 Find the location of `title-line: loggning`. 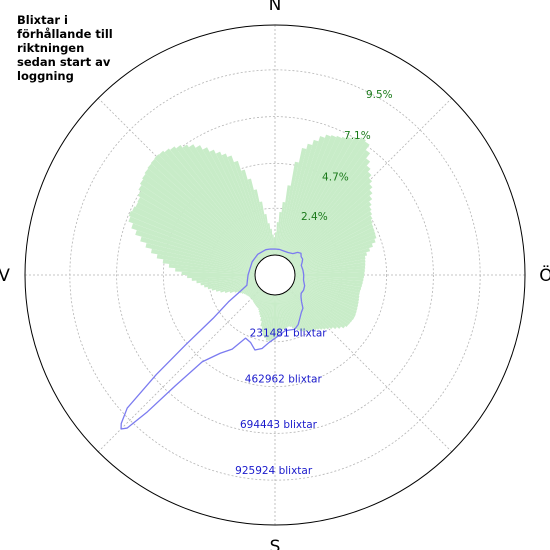

title-line: loggning is located at coordinates (45, 76).